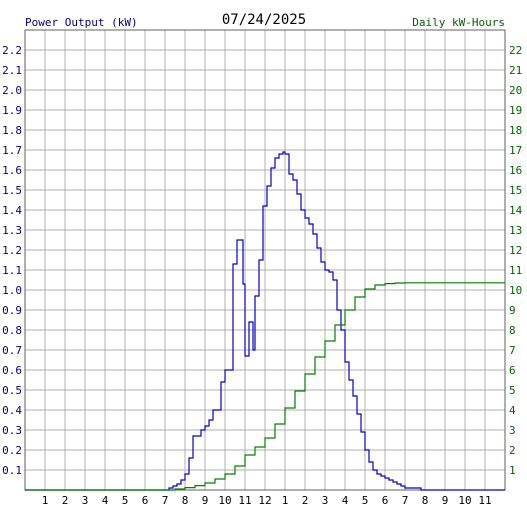 This screenshot has height=510, width=527. What do you see at coordinates (12, 70) in the screenshot?
I see `y-tick-label: 2.1` at bounding box center [12, 70].